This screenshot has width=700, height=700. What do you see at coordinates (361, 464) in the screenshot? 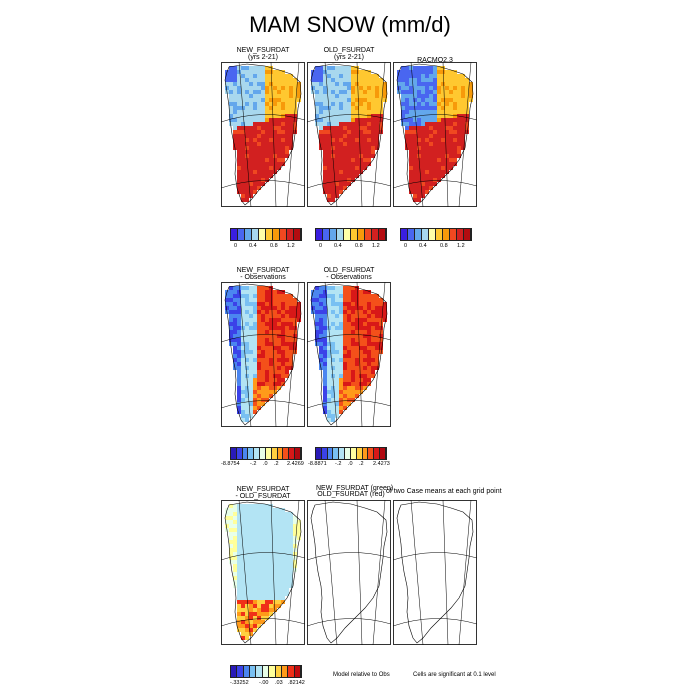
I see `cbar5-tick: .2` at bounding box center [361, 464].